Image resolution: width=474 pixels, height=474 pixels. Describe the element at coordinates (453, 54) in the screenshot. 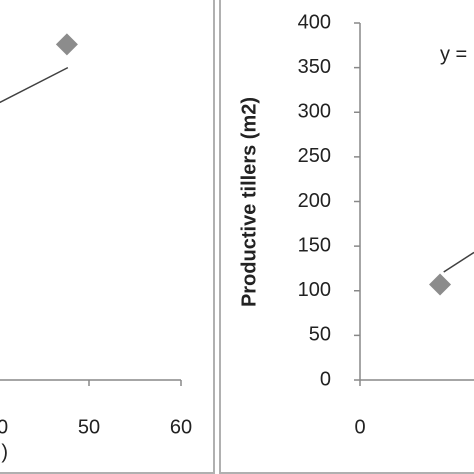

I see `annotation: y =` at that location.